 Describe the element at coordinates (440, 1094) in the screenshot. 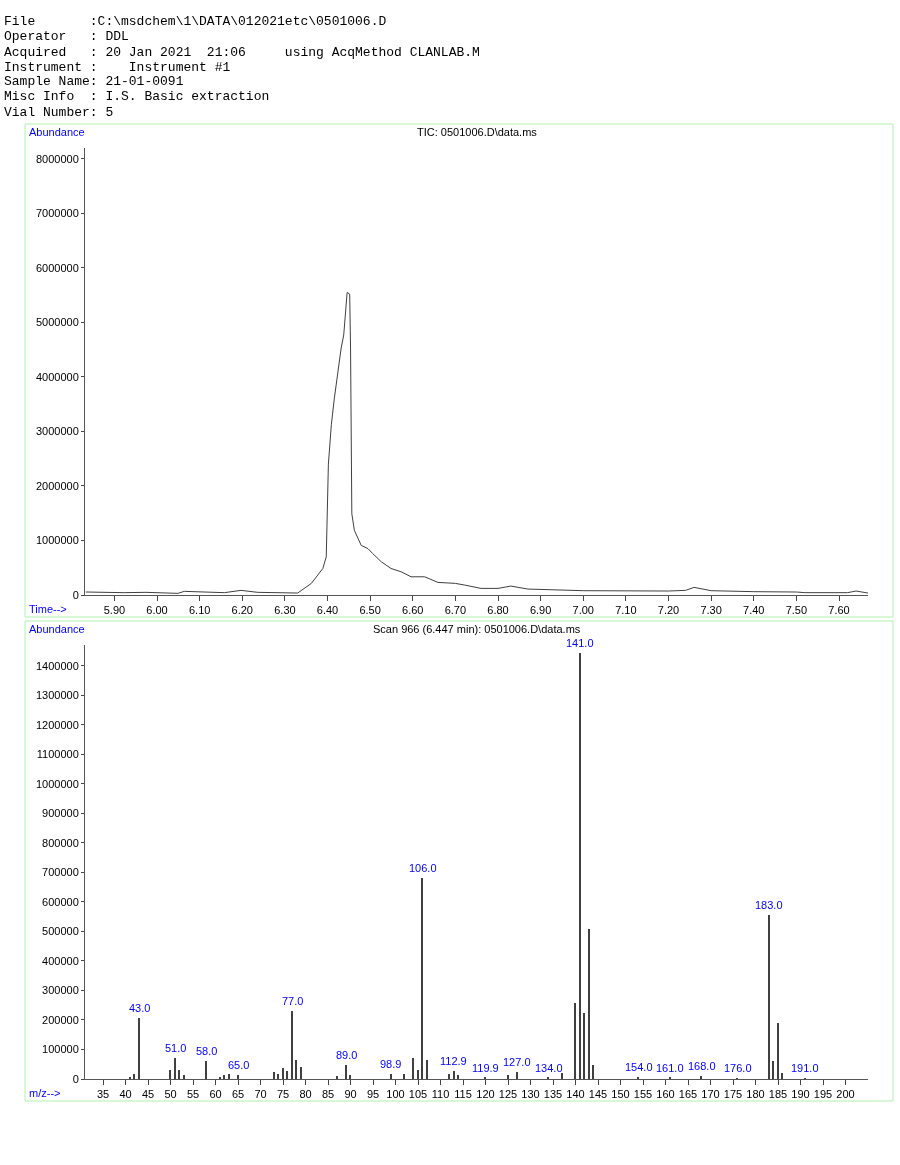

I see `x-tick-label: 110` at that location.